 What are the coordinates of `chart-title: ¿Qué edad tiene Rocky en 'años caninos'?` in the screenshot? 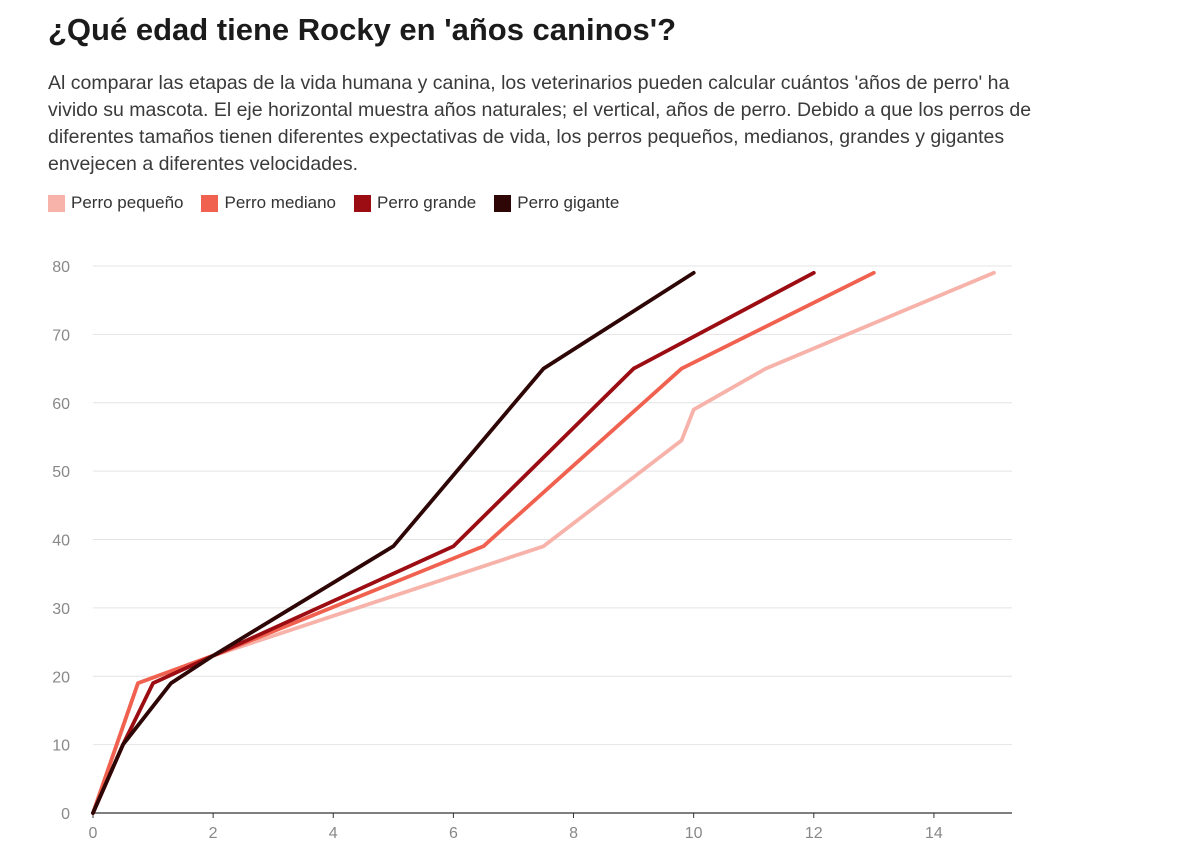 It's located at (362, 29).